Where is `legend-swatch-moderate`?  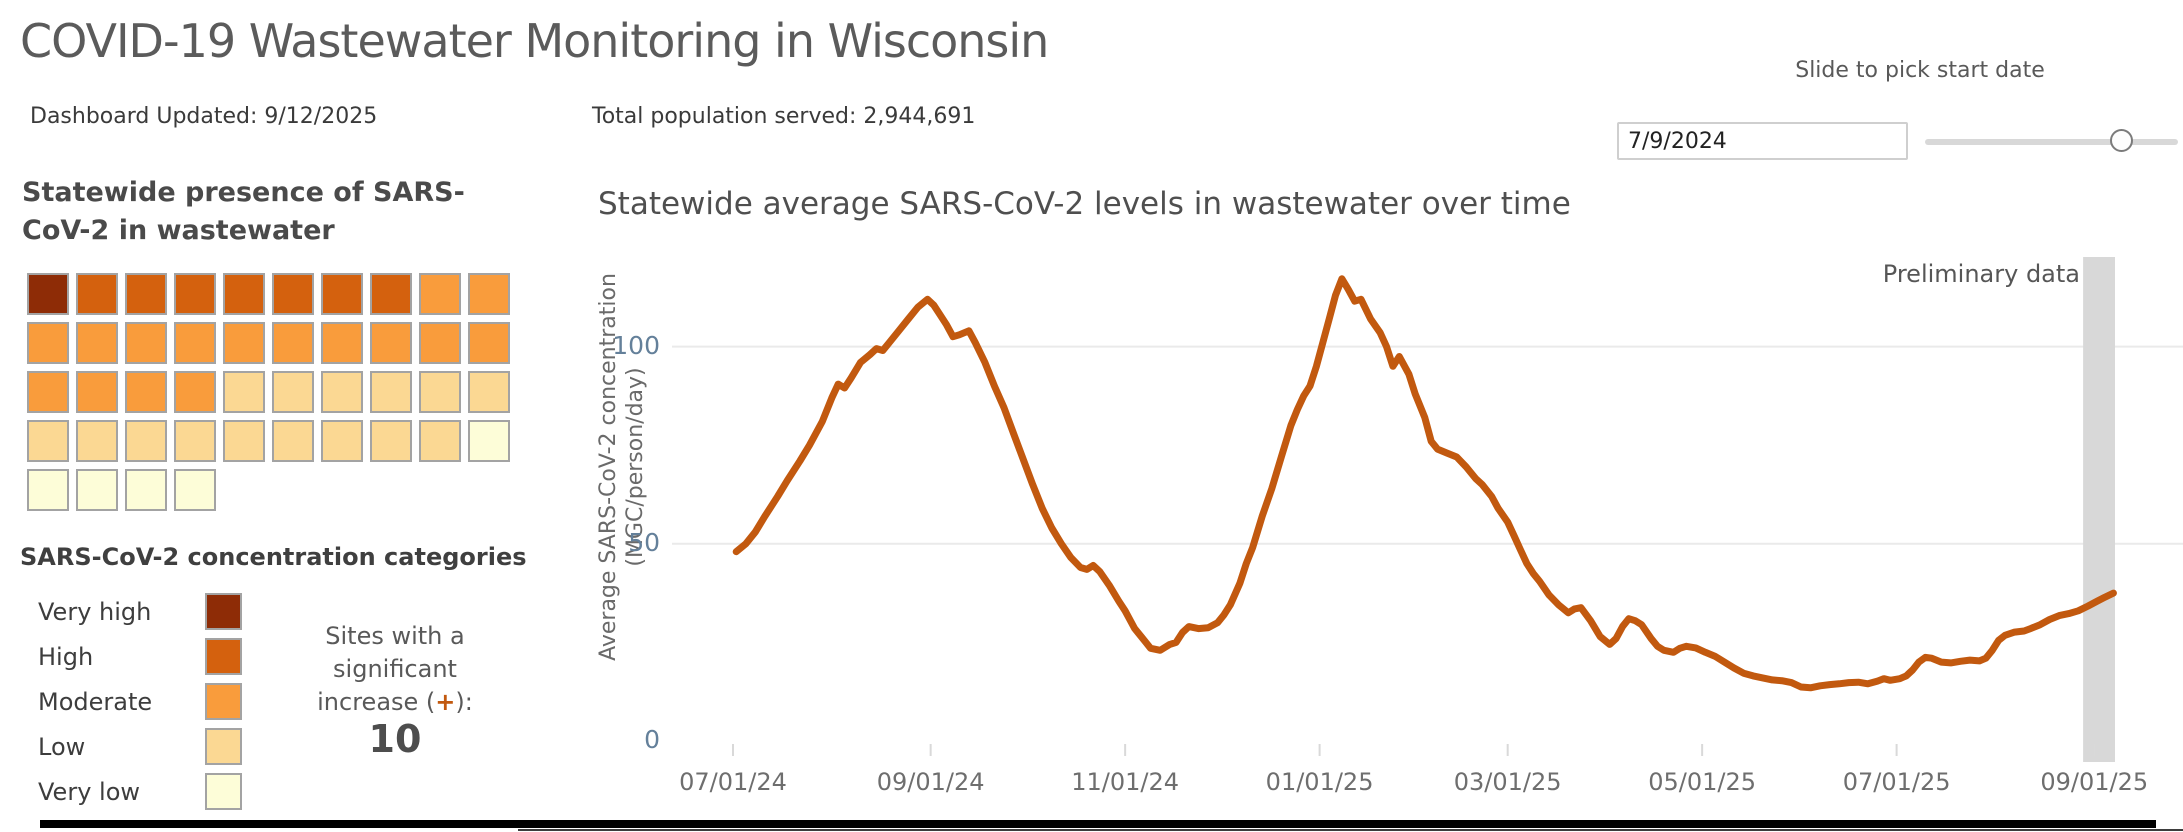
legend-swatch-moderate is located at coordinates (223, 701).